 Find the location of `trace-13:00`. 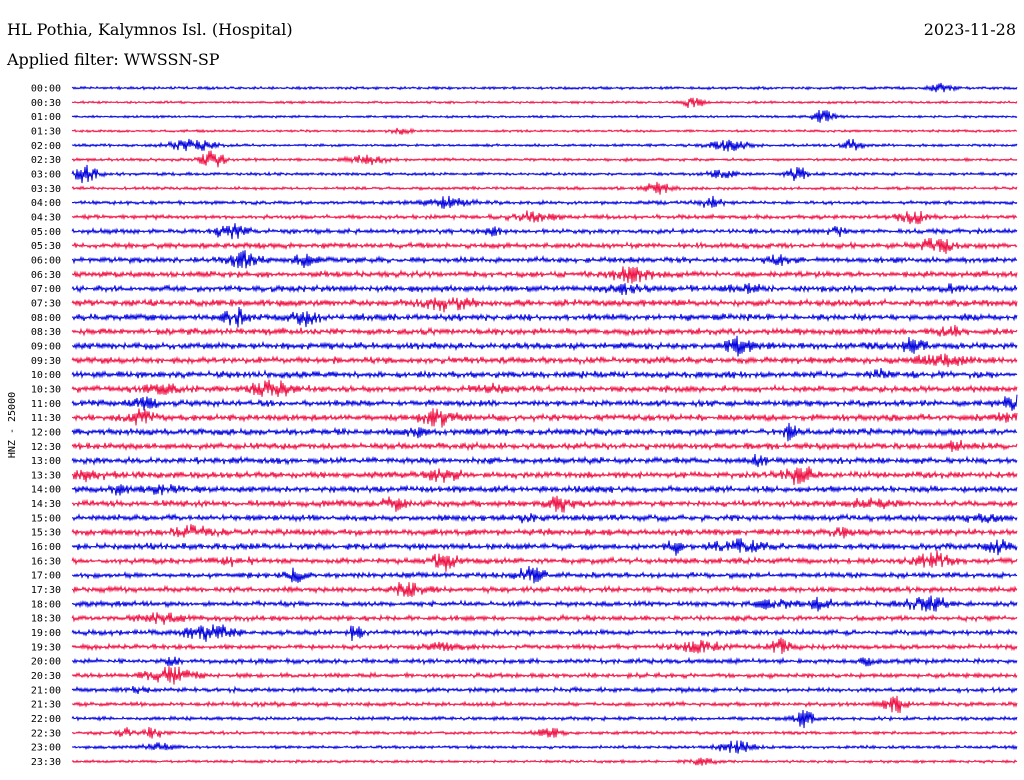

trace-13:00 is located at coordinates (544, 461).